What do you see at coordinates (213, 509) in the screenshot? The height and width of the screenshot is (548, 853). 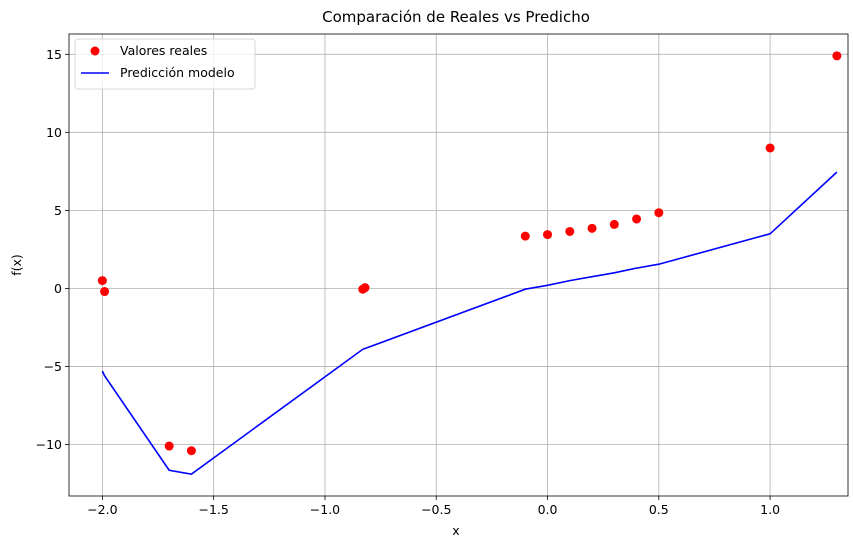 I see `x-tick-label: −1.5` at bounding box center [213, 509].